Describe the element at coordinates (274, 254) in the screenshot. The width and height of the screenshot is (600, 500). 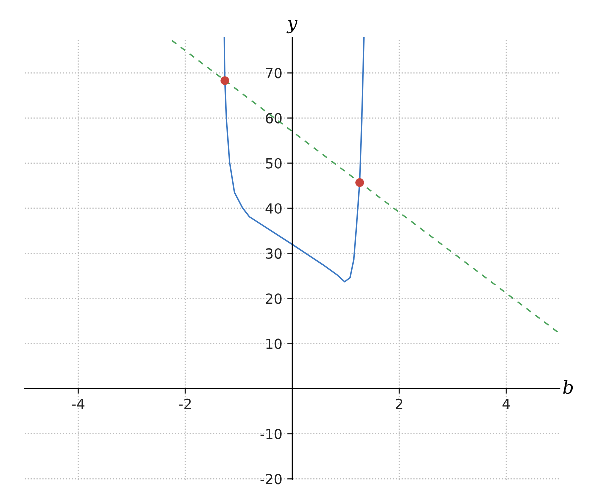
I see `y-tick-label: 30` at that location.